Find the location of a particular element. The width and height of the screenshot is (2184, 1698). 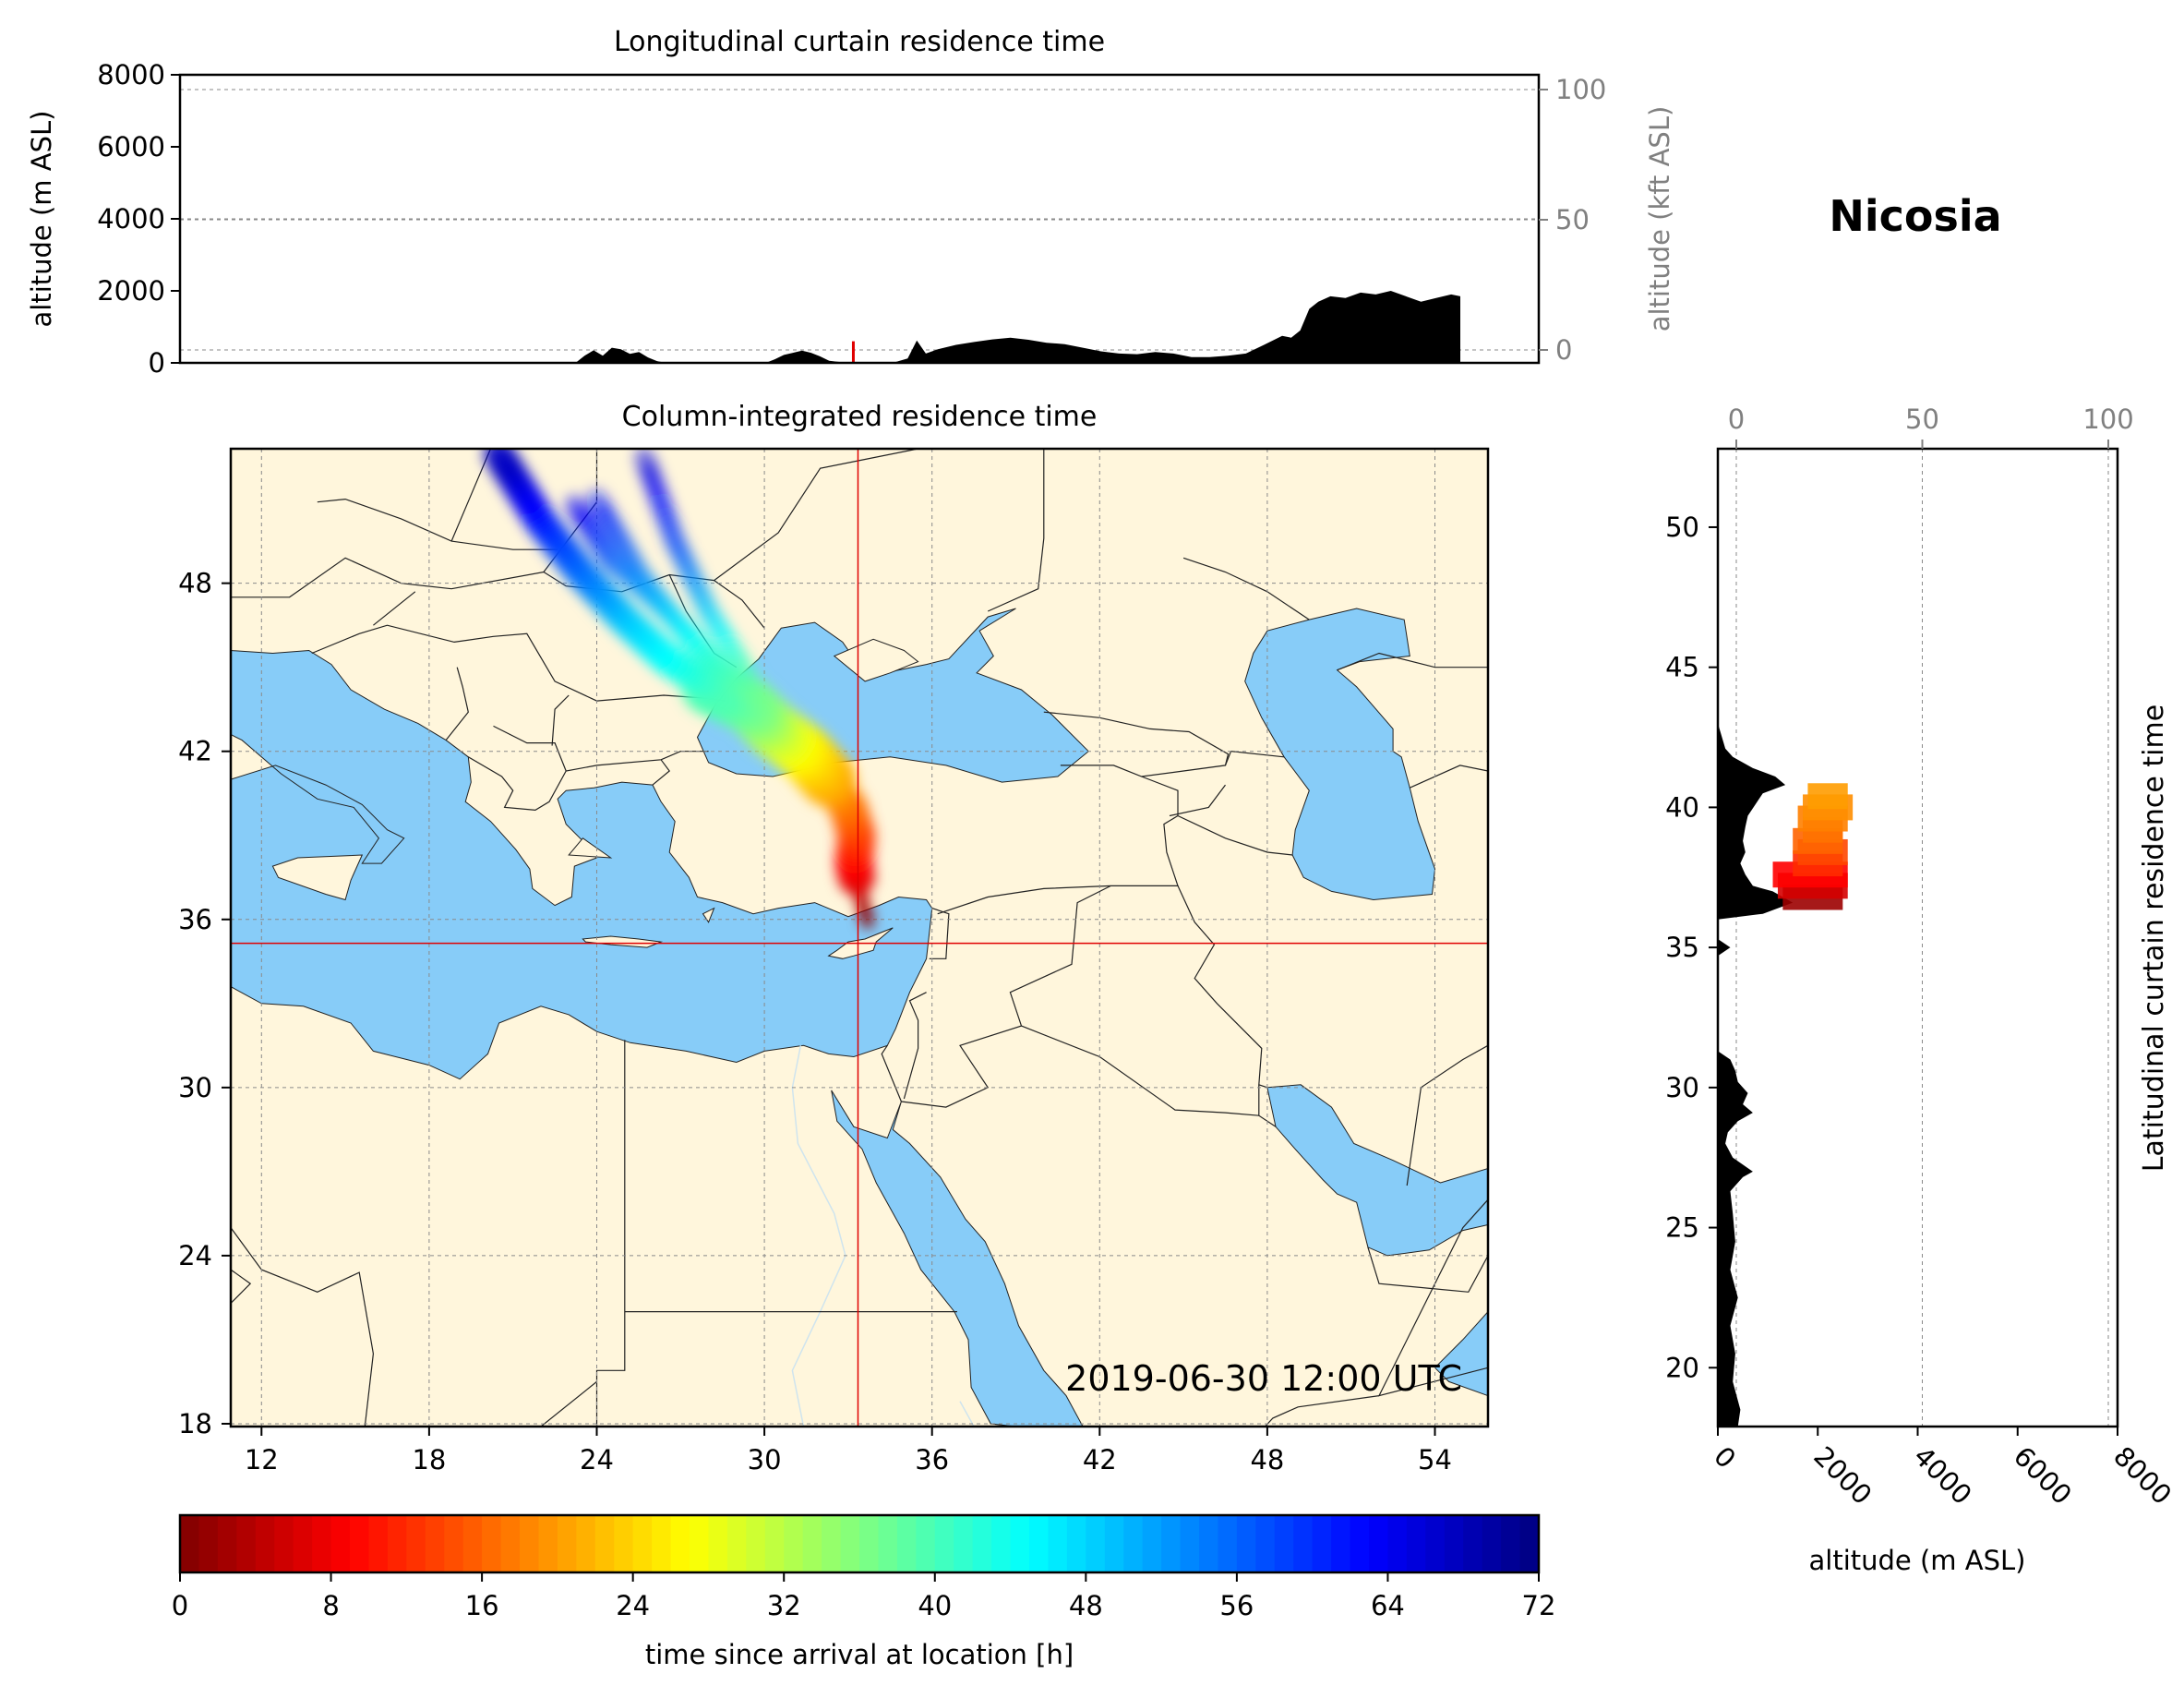

plume-residence-time is located at coordinates (679, 689).